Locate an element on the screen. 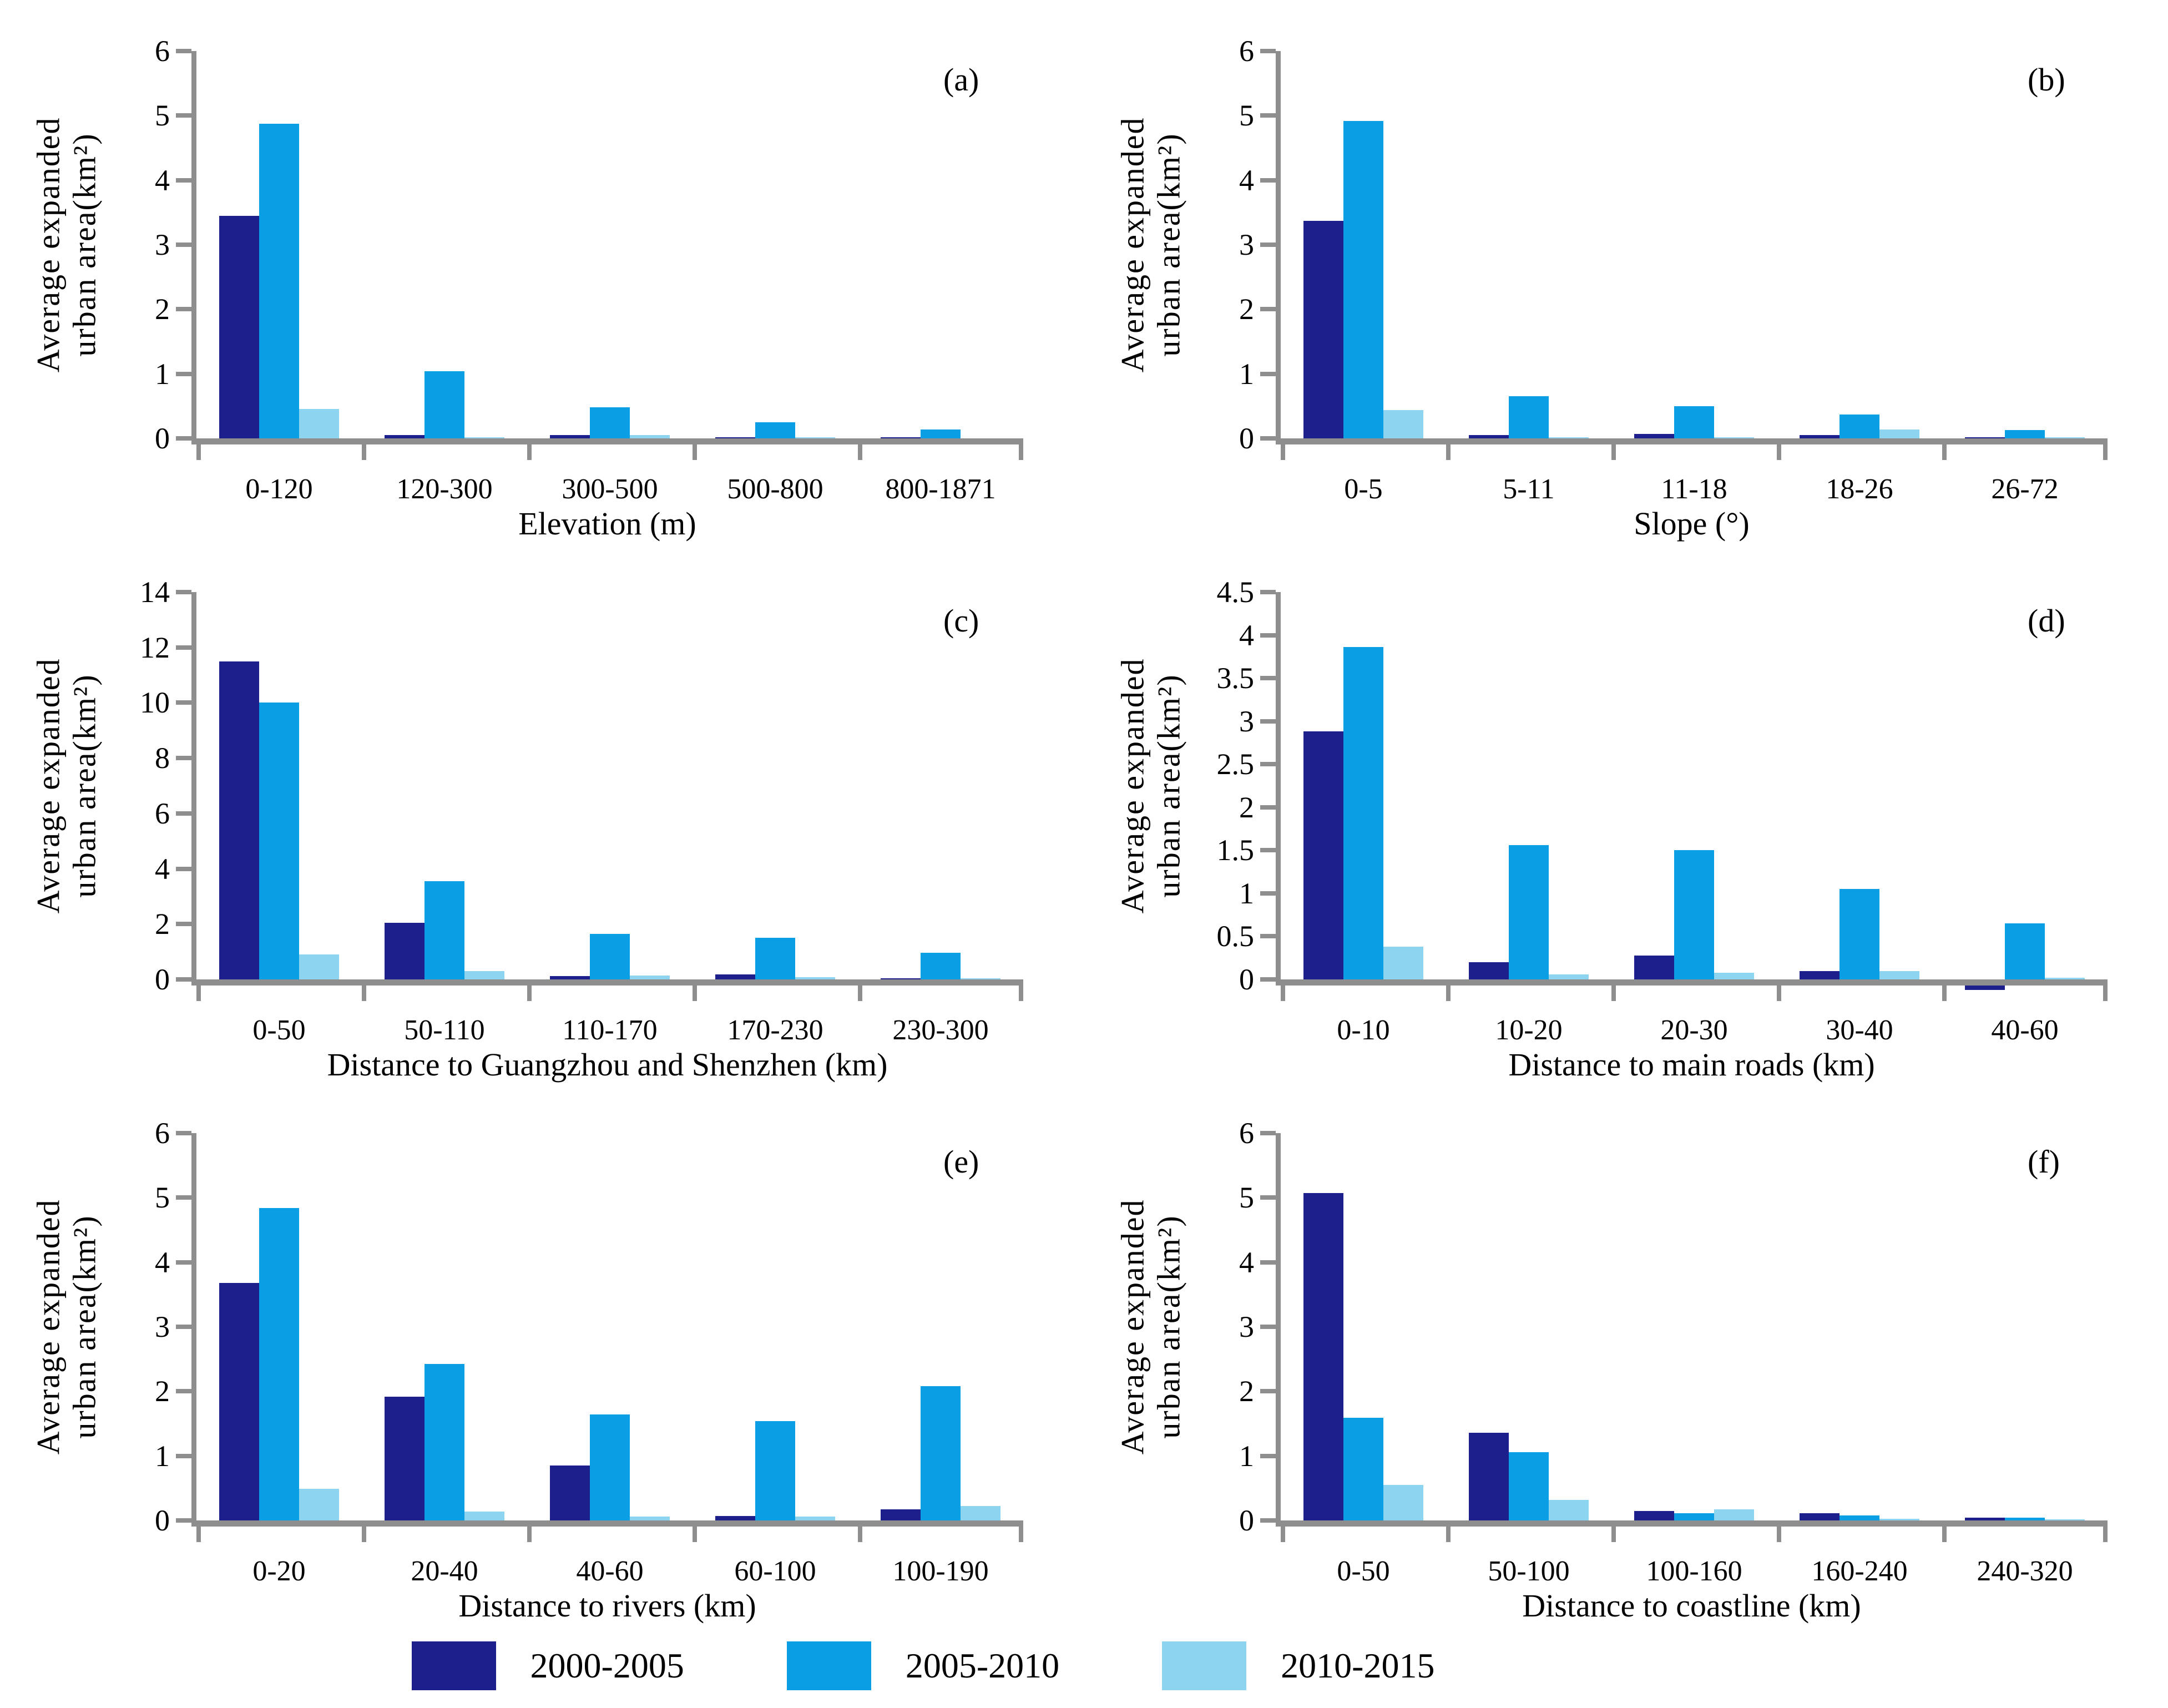  y-tick-label: 1 is located at coordinates (162, 374).